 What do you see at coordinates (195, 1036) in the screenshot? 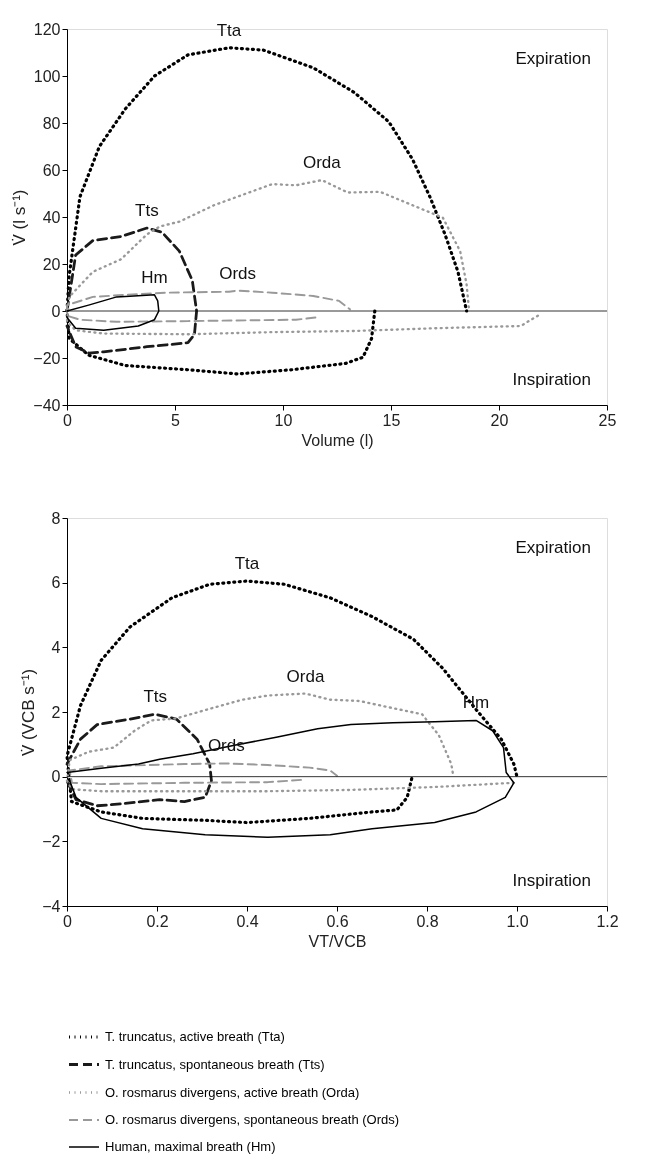
I see `legend-label: T. truncatus, active breath (Tta)` at bounding box center [195, 1036].